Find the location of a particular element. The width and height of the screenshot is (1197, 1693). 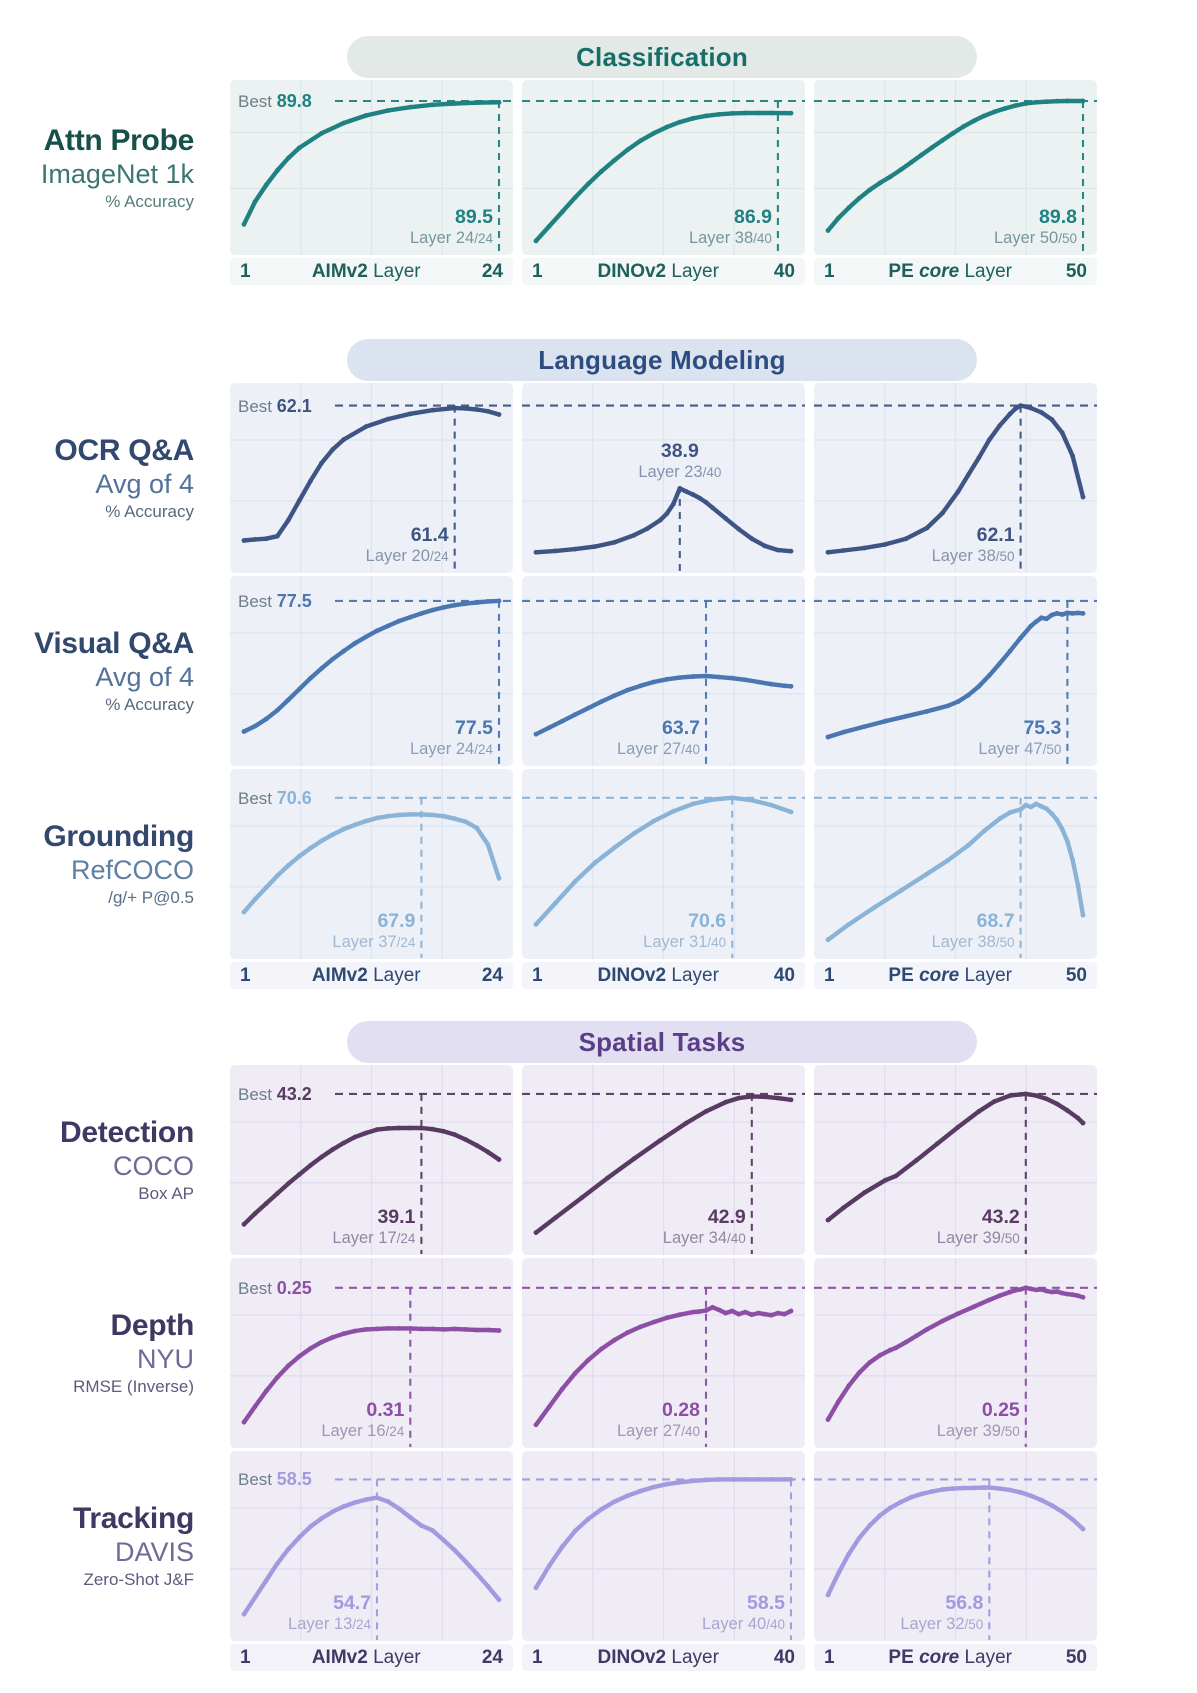

annotation-ocr-qa-2: 62.1 Layer 38/50 is located at coordinates (973, 545).